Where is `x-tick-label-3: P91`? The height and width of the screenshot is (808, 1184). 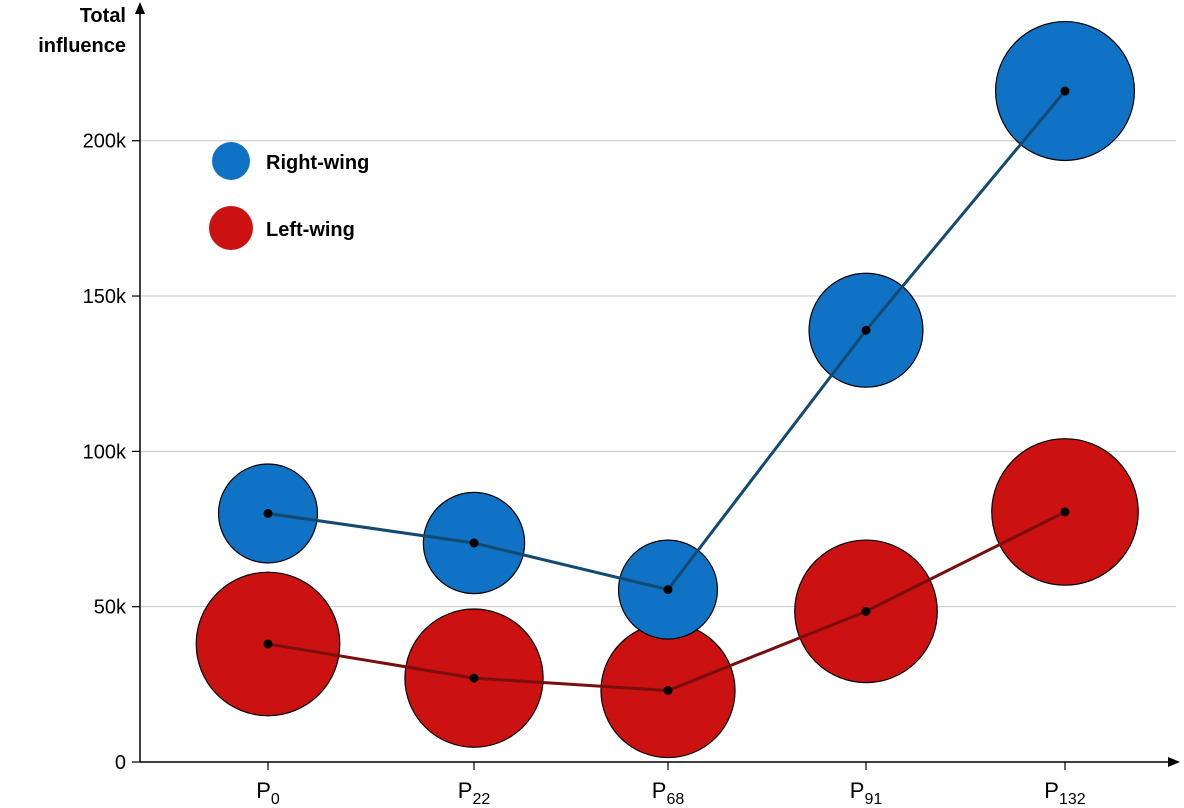
x-tick-label-3: P91 is located at coordinates (866, 793).